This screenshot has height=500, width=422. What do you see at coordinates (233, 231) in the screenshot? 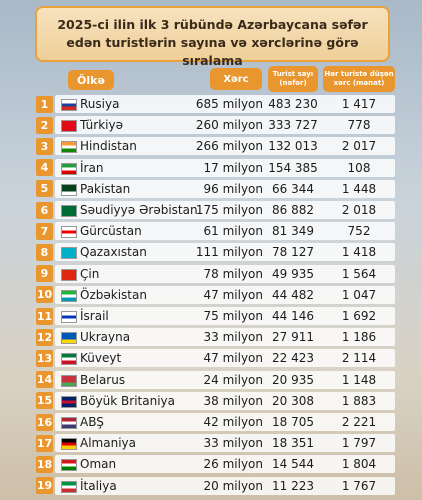
I see `expense: 61 milyon` at bounding box center [233, 231].